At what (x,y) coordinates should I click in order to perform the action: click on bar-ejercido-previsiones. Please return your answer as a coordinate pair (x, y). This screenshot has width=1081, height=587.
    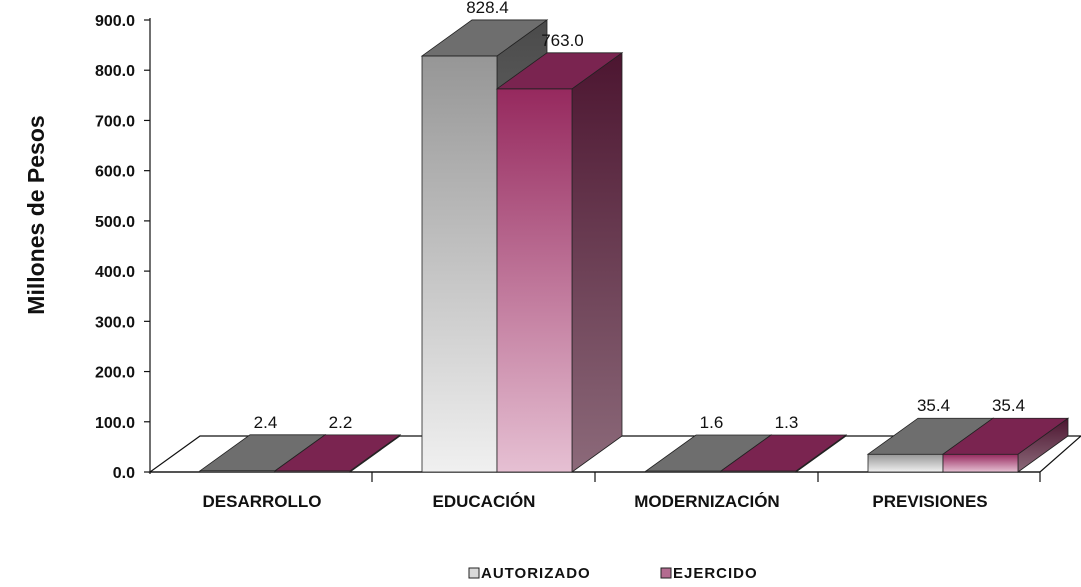
    Looking at the image, I should click on (1005, 445).